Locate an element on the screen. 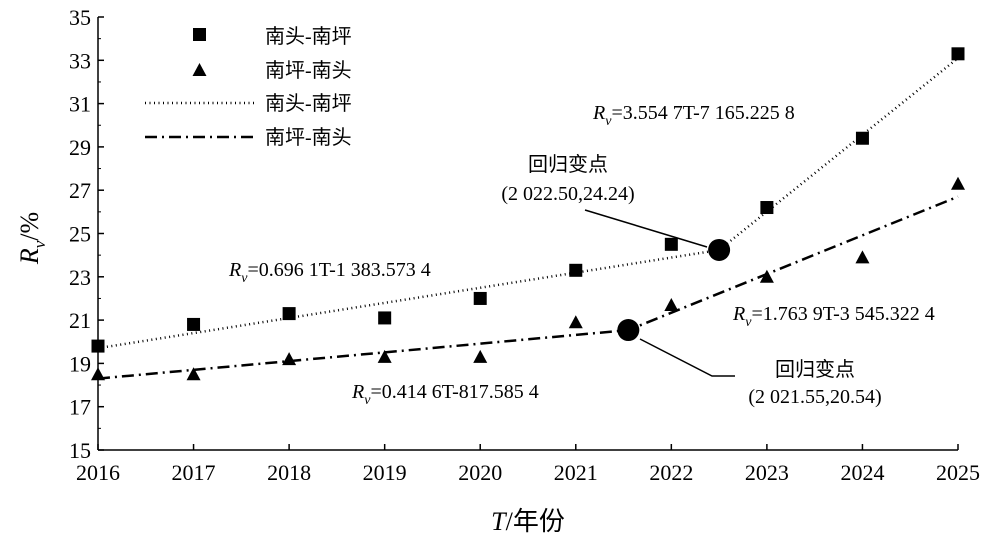  changepoint-coords-1: (2 022.50,24.24) is located at coordinates (567, 194).